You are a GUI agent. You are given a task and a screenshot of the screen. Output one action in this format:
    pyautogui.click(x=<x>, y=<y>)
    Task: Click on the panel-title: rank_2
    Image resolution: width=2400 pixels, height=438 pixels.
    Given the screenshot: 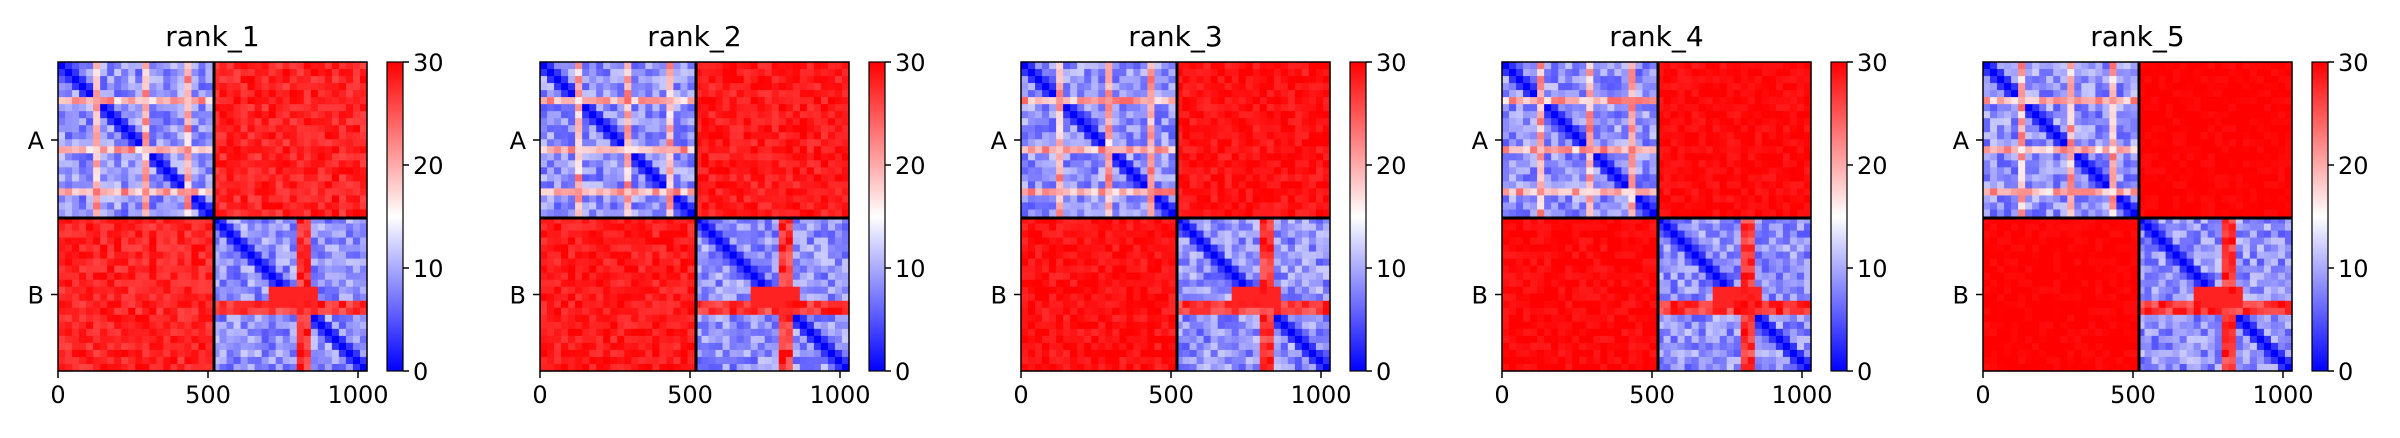 What is the action you would take?
    pyautogui.click(x=694, y=36)
    